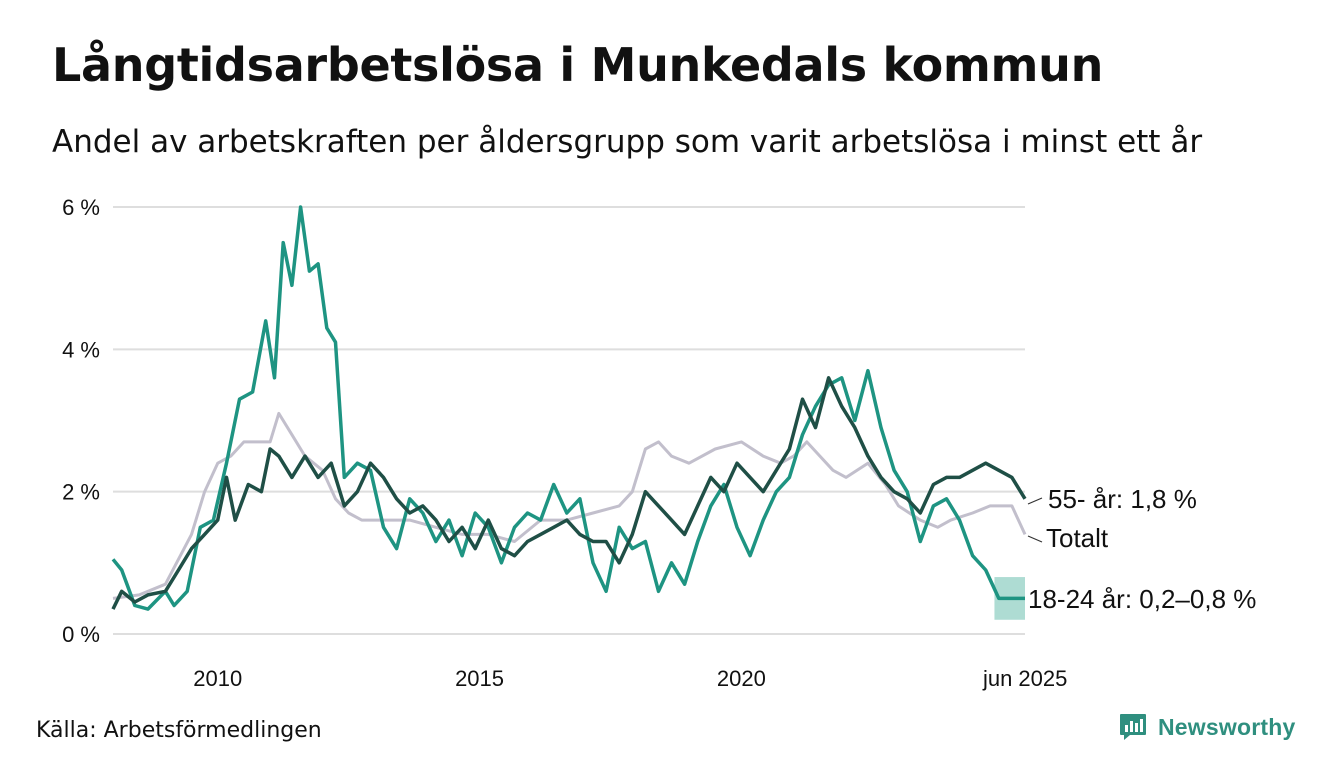 Image resolution: width=1340 pixels, height=780 pixels. What do you see at coordinates (1133, 727) in the screenshot?
I see `newsworthy-logo-icon` at bounding box center [1133, 727].